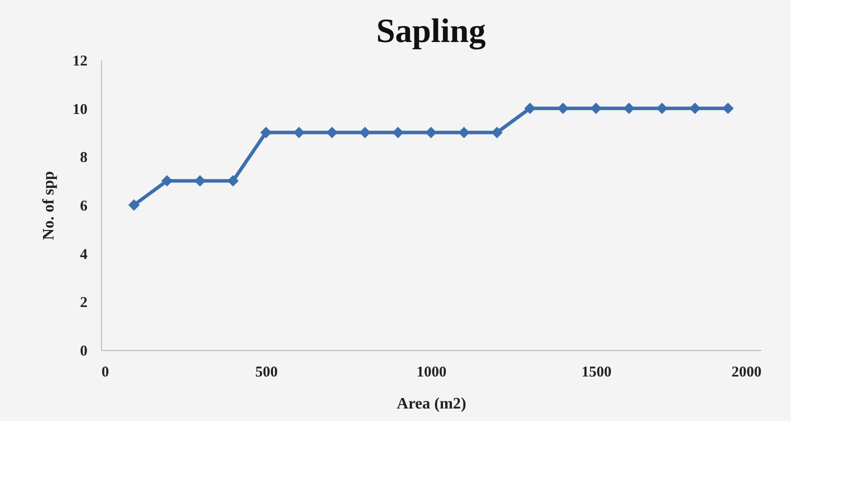  What do you see at coordinates (80, 110) in the screenshot?
I see `y-tick-label: 10` at bounding box center [80, 110].